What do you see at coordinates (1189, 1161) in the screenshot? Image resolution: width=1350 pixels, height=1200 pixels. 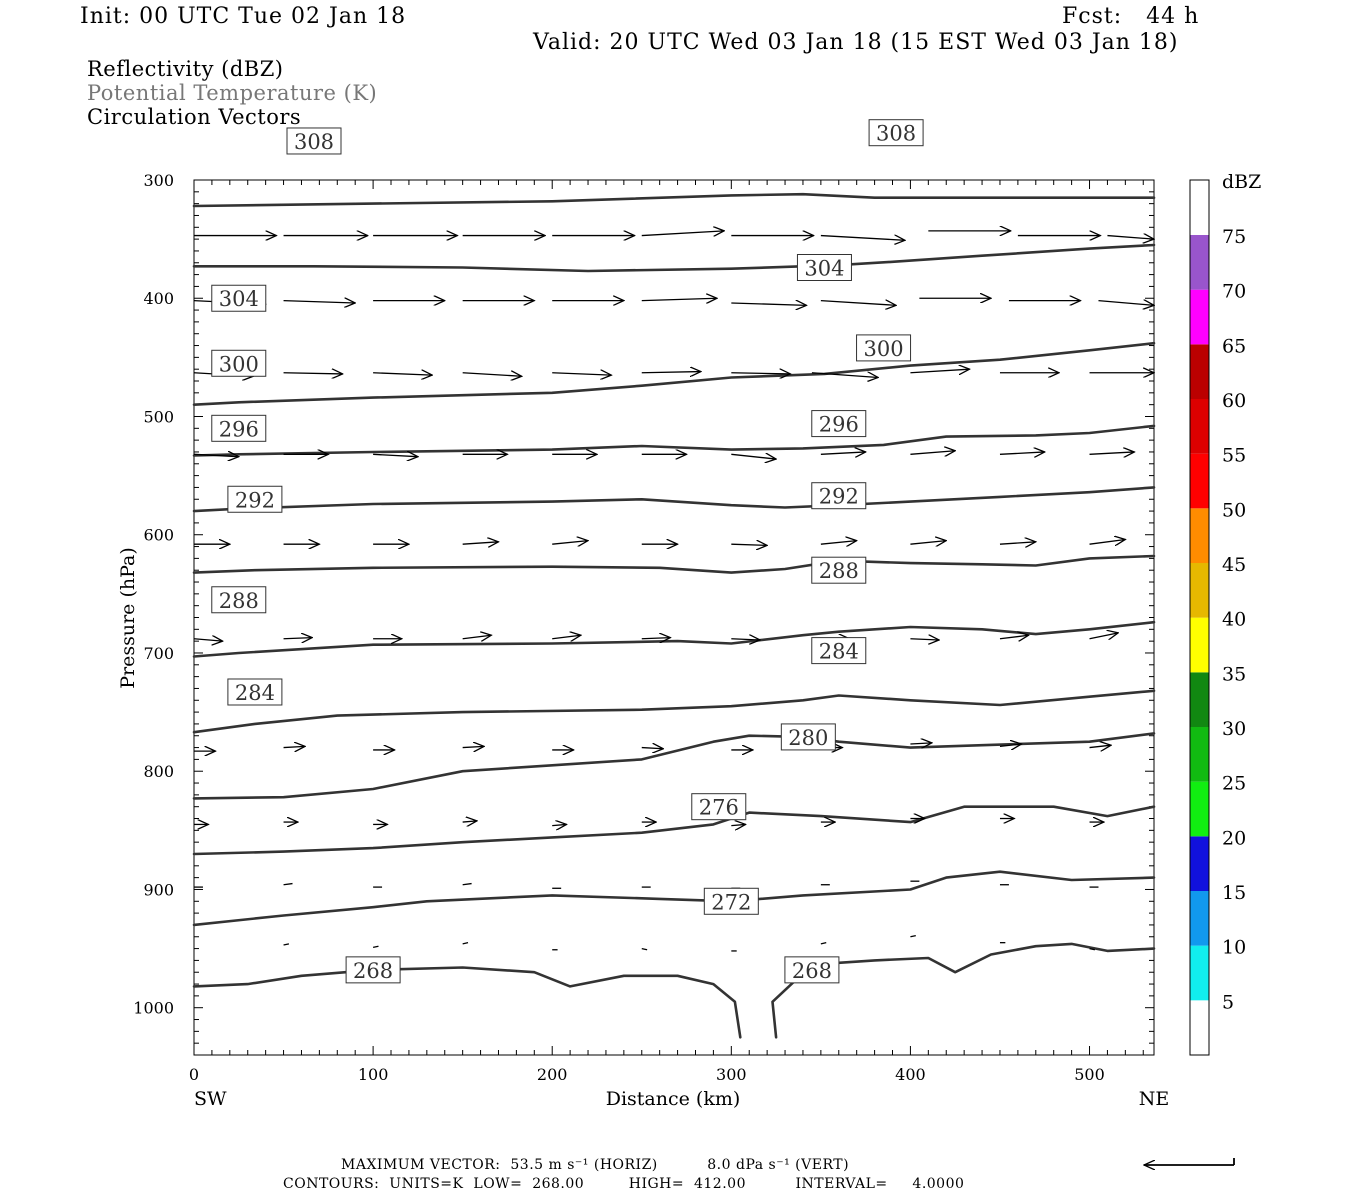 I see `reference-vector` at bounding box center [1189, 1161].